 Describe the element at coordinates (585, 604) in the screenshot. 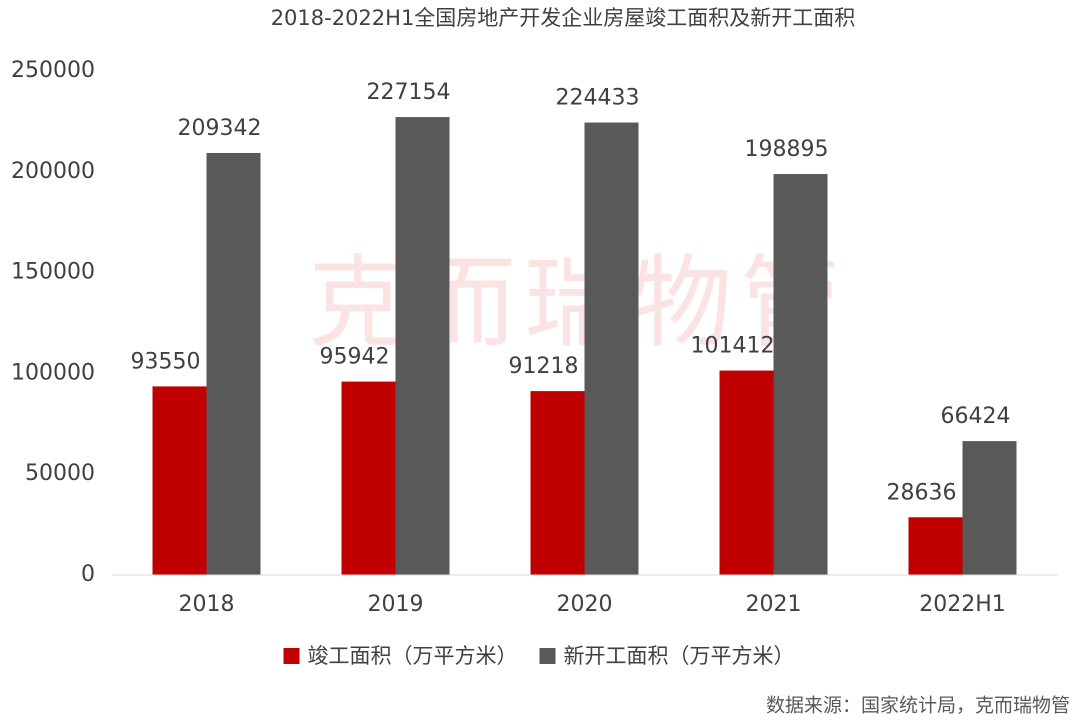

I see `x-tick-label: 2020` at that location.